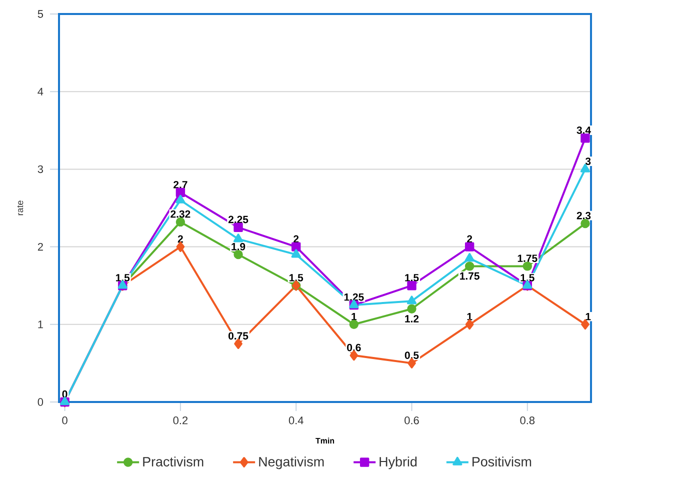 This screenshot has width=677, height=497. I want to click on data-label: 0.5, so click(411, 355).